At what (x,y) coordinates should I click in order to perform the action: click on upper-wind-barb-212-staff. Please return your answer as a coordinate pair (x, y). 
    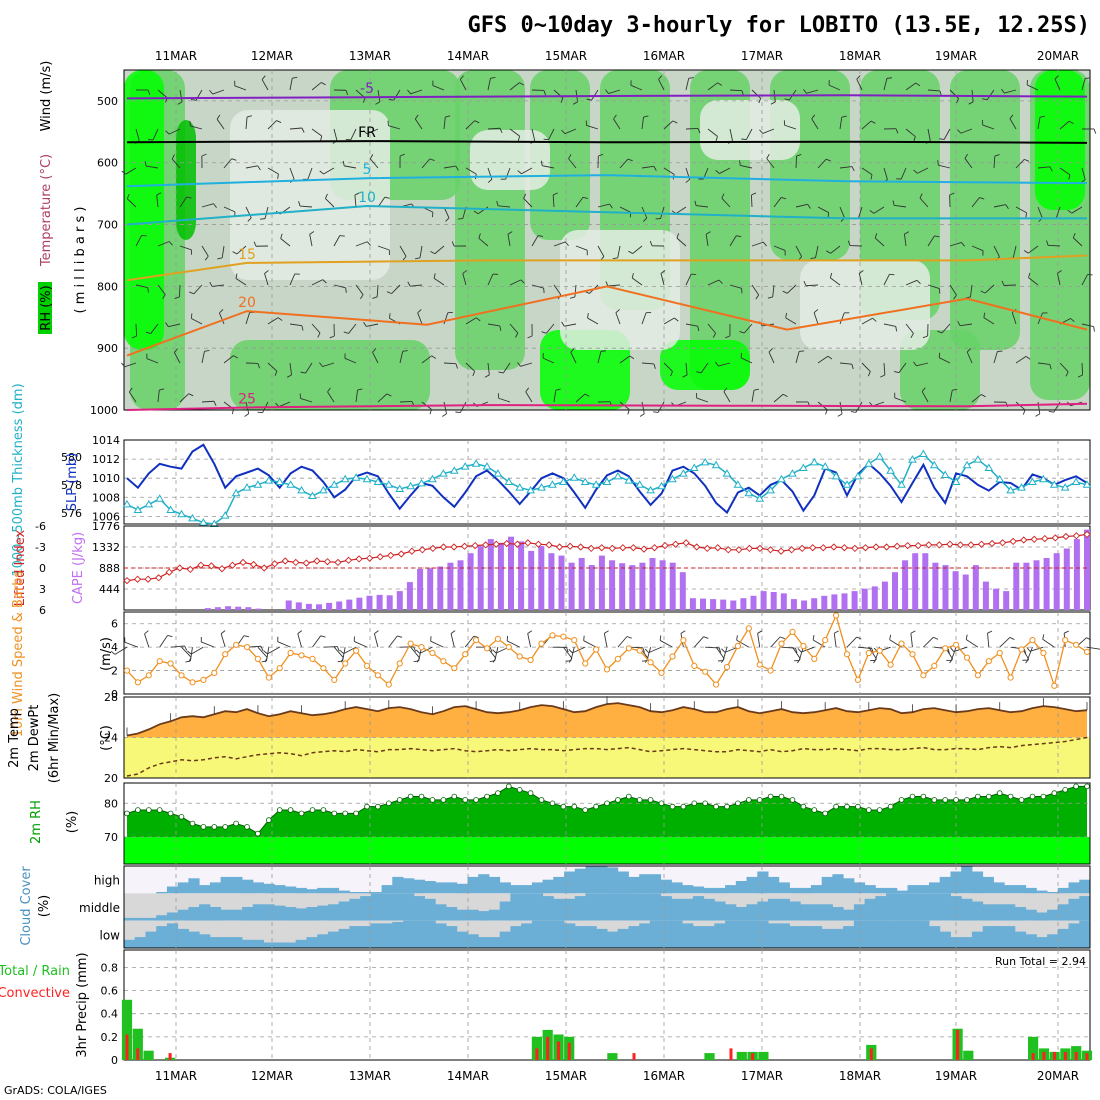
    Looking at the image, I should click on (931, 241).